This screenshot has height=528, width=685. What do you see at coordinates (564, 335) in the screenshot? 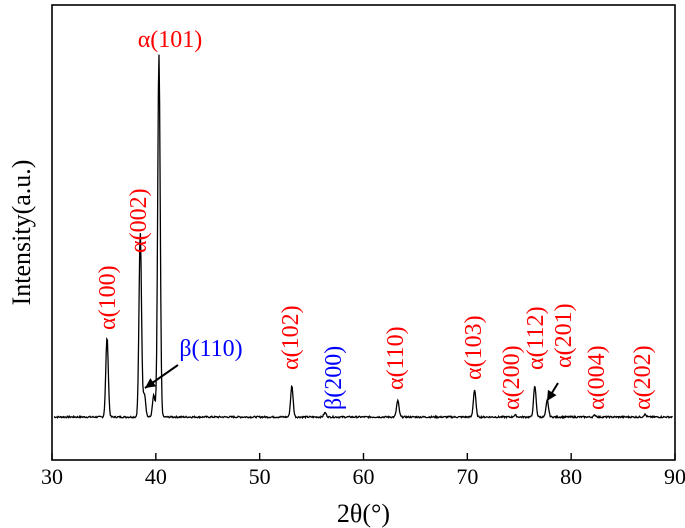
I see `peak-label: α(201)` at bounding box center [564, 335].